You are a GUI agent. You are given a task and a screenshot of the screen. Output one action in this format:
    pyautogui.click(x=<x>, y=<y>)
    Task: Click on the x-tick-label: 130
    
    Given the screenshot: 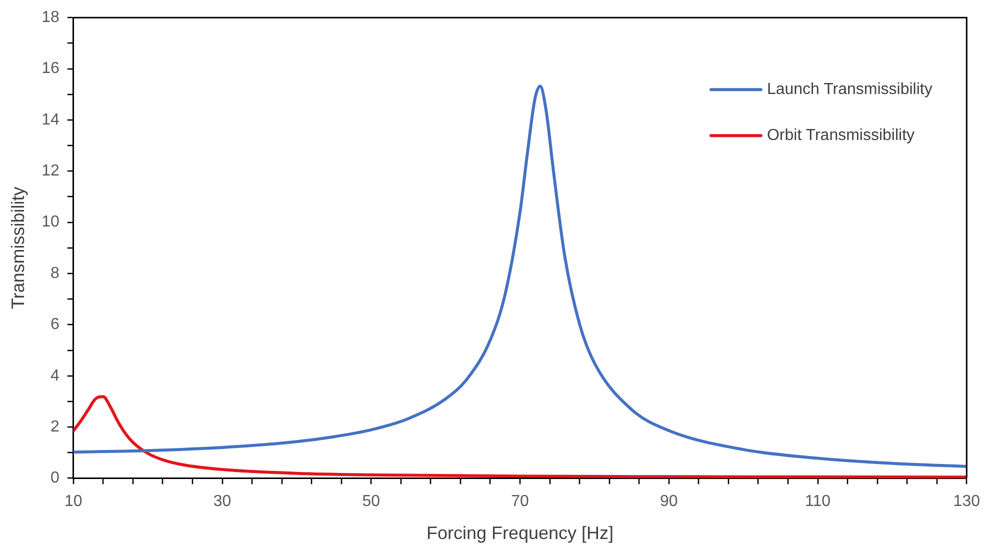 What is the action you would take?
    pyautogui.click(x=966, y=501)
    